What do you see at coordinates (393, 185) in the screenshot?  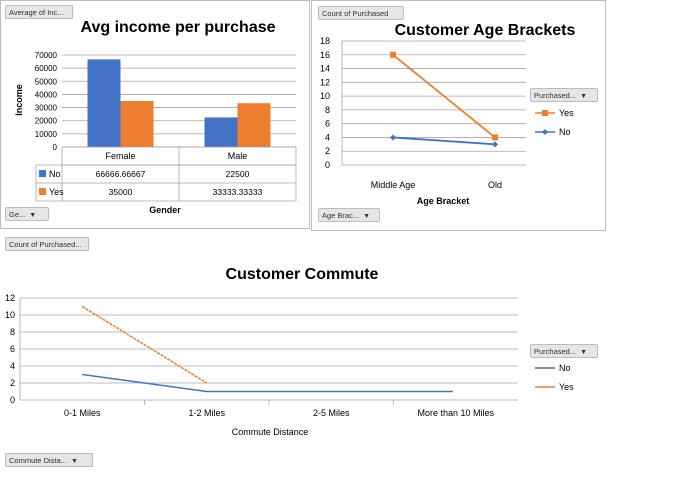 I see `age-x-tick-label: Middle Age` at bounding box center [393, 185].